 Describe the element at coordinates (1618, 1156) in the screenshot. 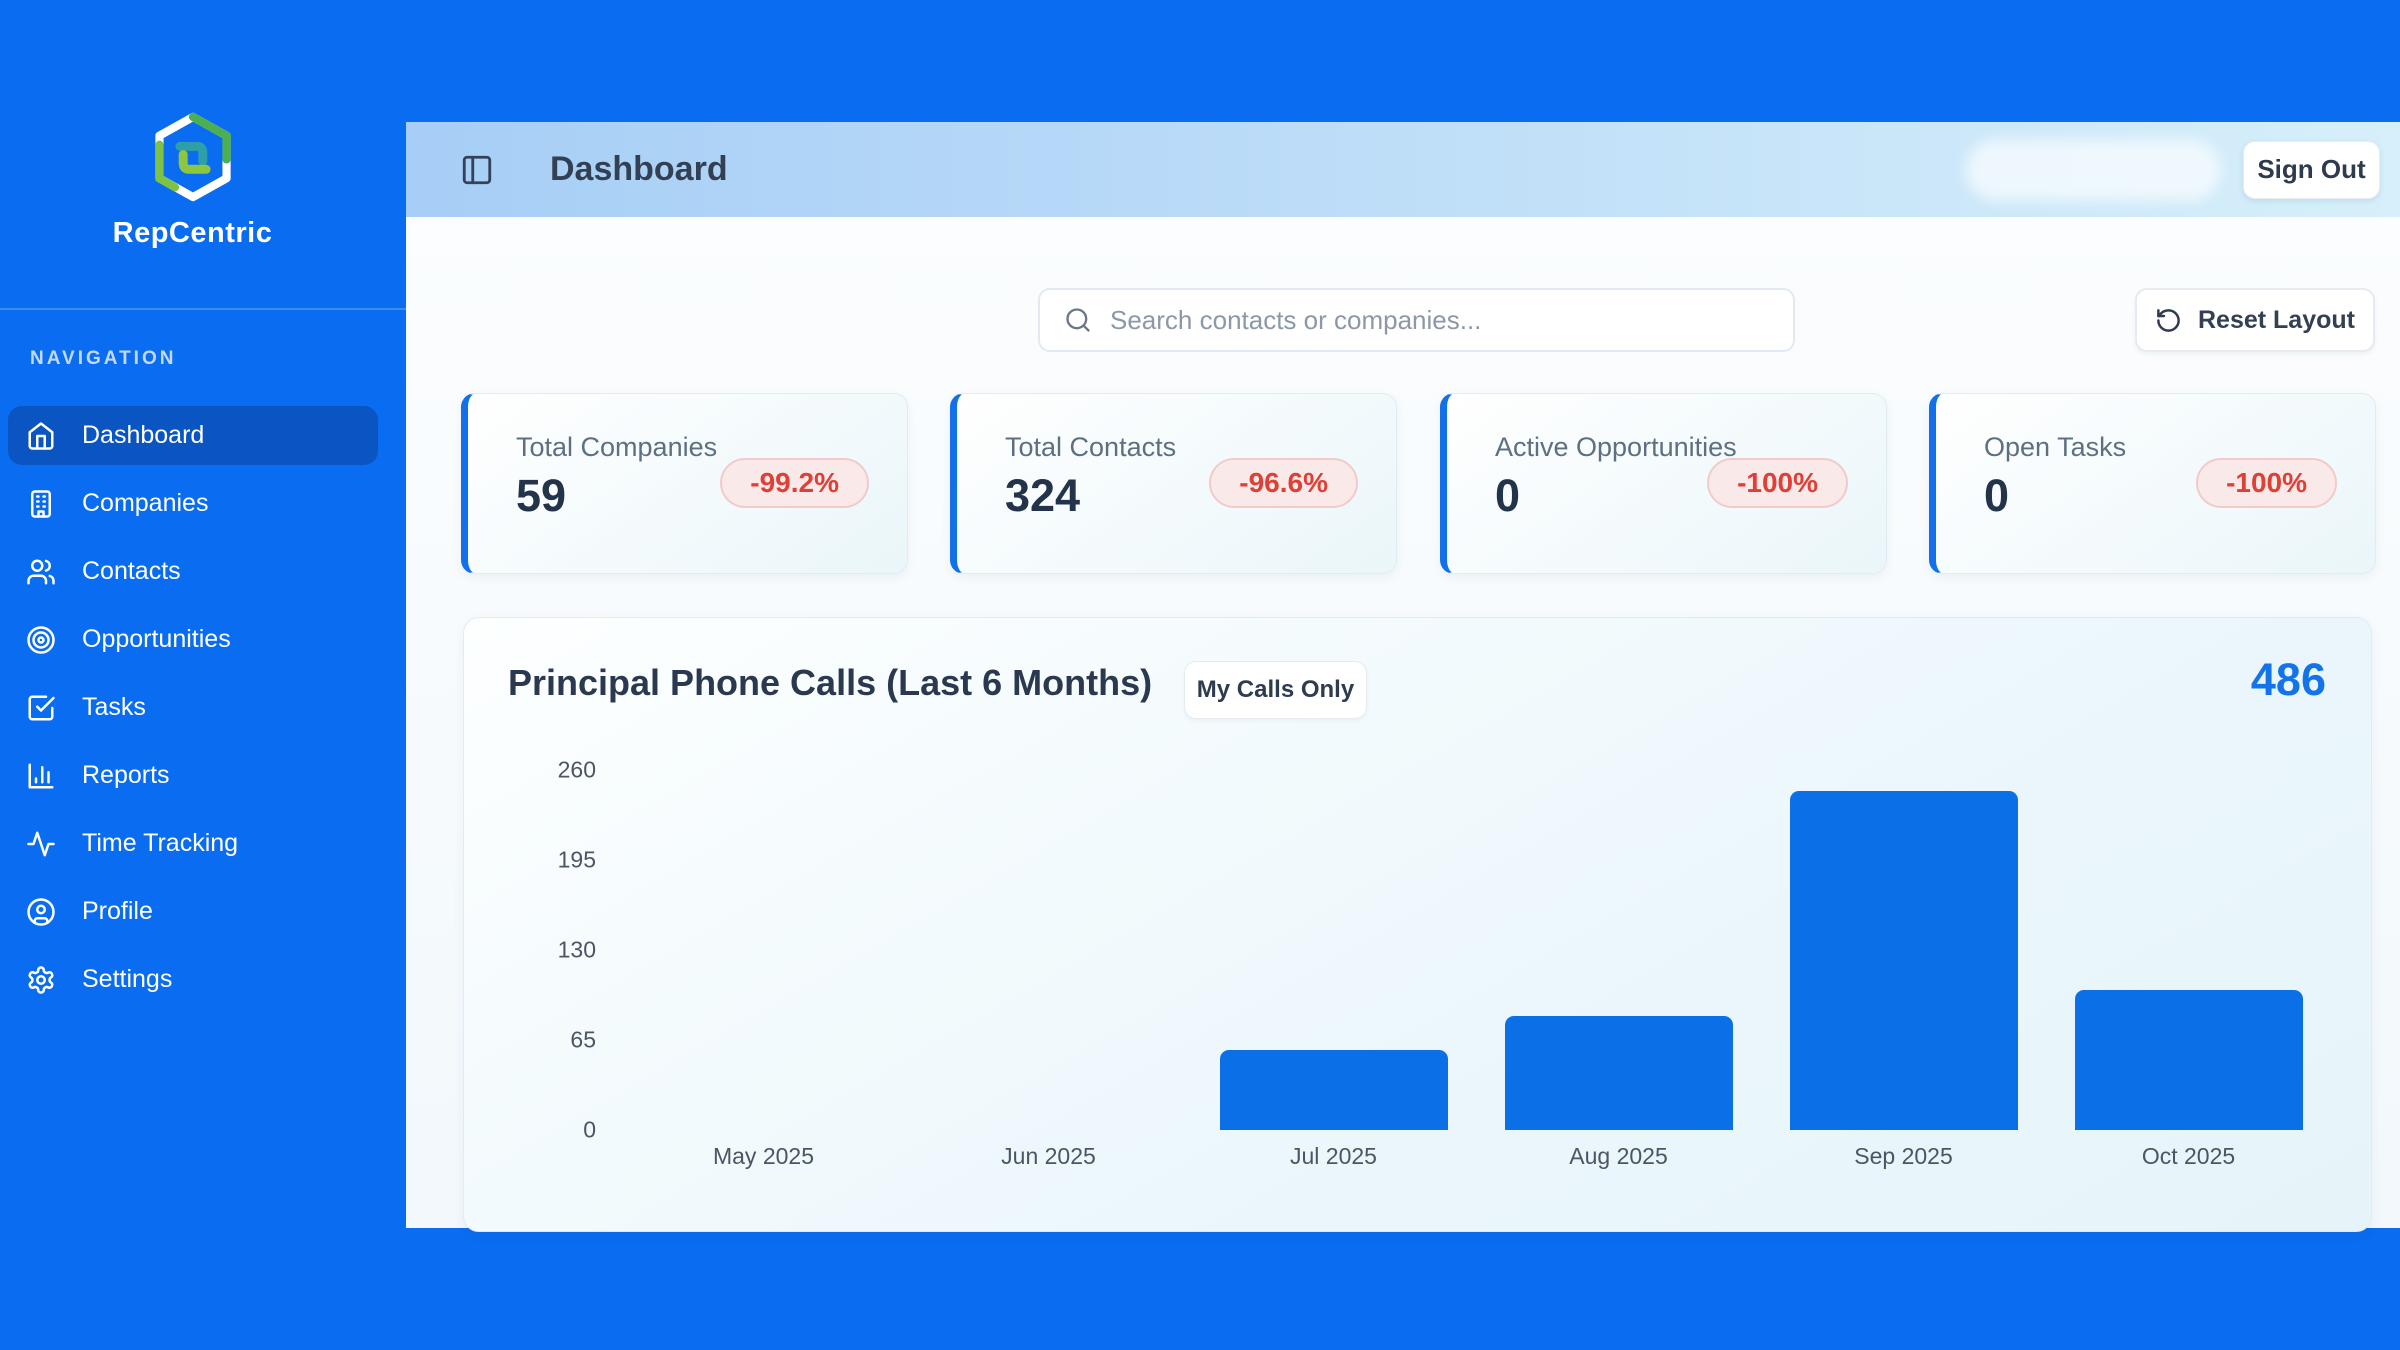

I see `chart-x-tick-label: Aug 2025` at that location.